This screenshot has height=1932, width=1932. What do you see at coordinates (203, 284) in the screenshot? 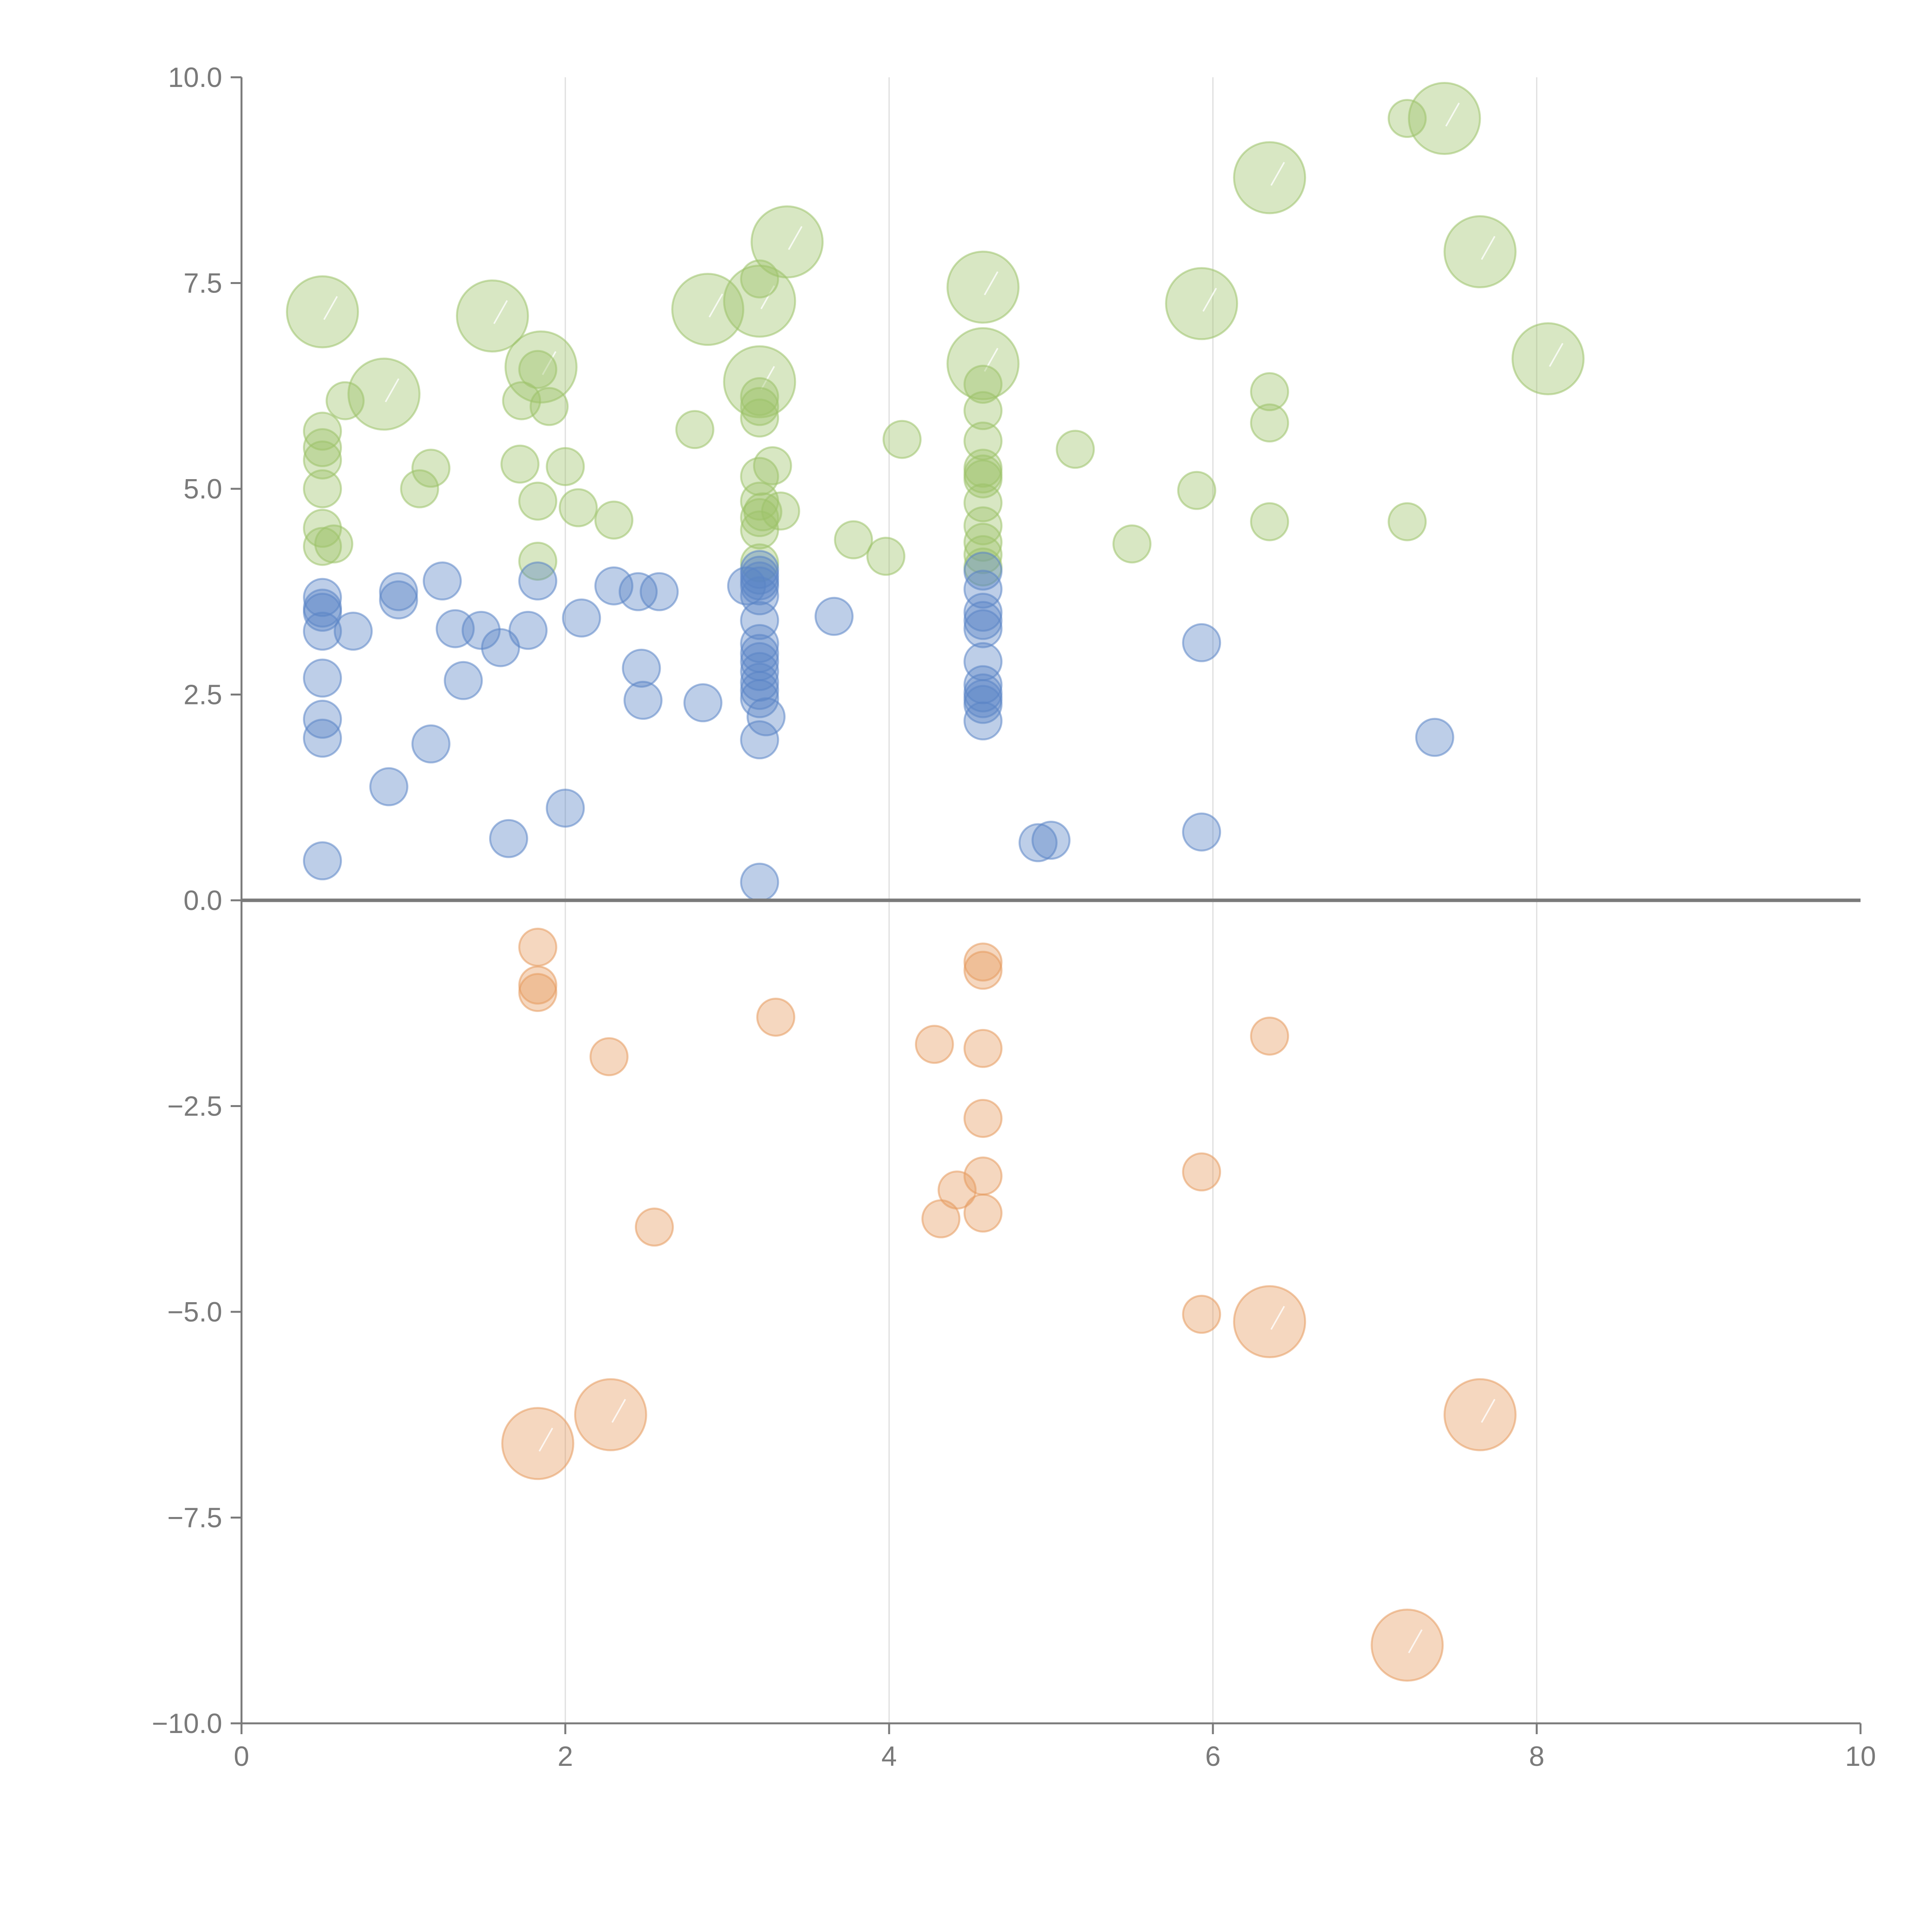
I see `y-tick-label: 7.5` at bounding box center [203, 284].